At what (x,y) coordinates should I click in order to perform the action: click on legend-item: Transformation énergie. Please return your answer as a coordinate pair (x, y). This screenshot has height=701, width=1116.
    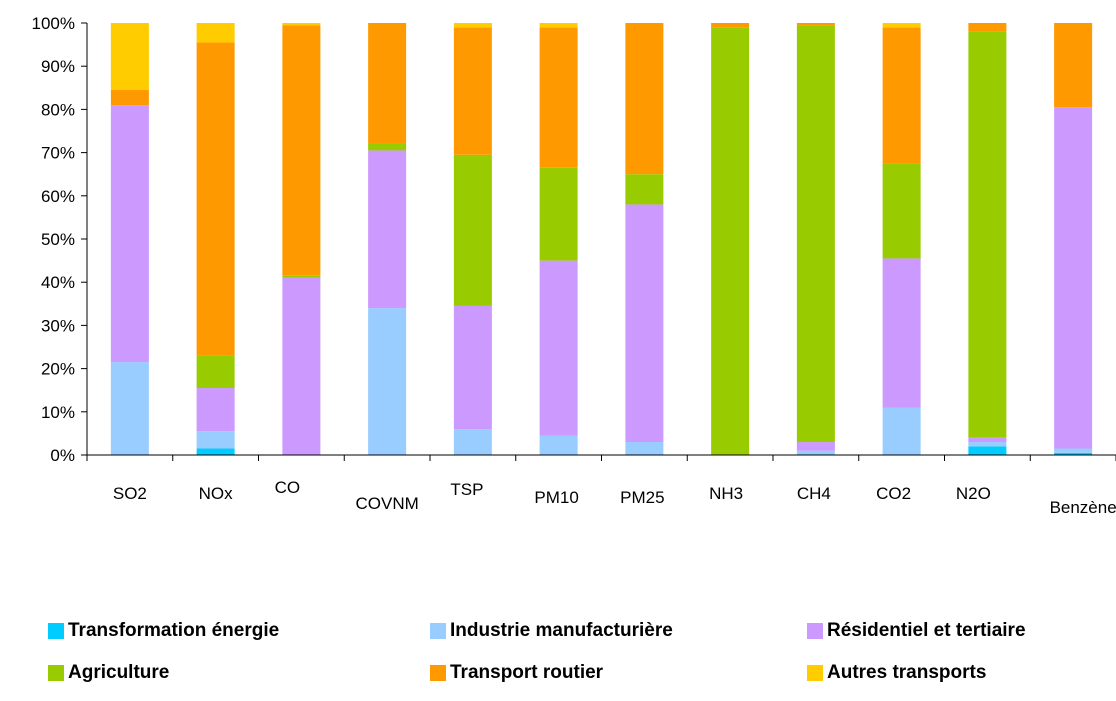
    Looking at the image, I should click on (163, 631).